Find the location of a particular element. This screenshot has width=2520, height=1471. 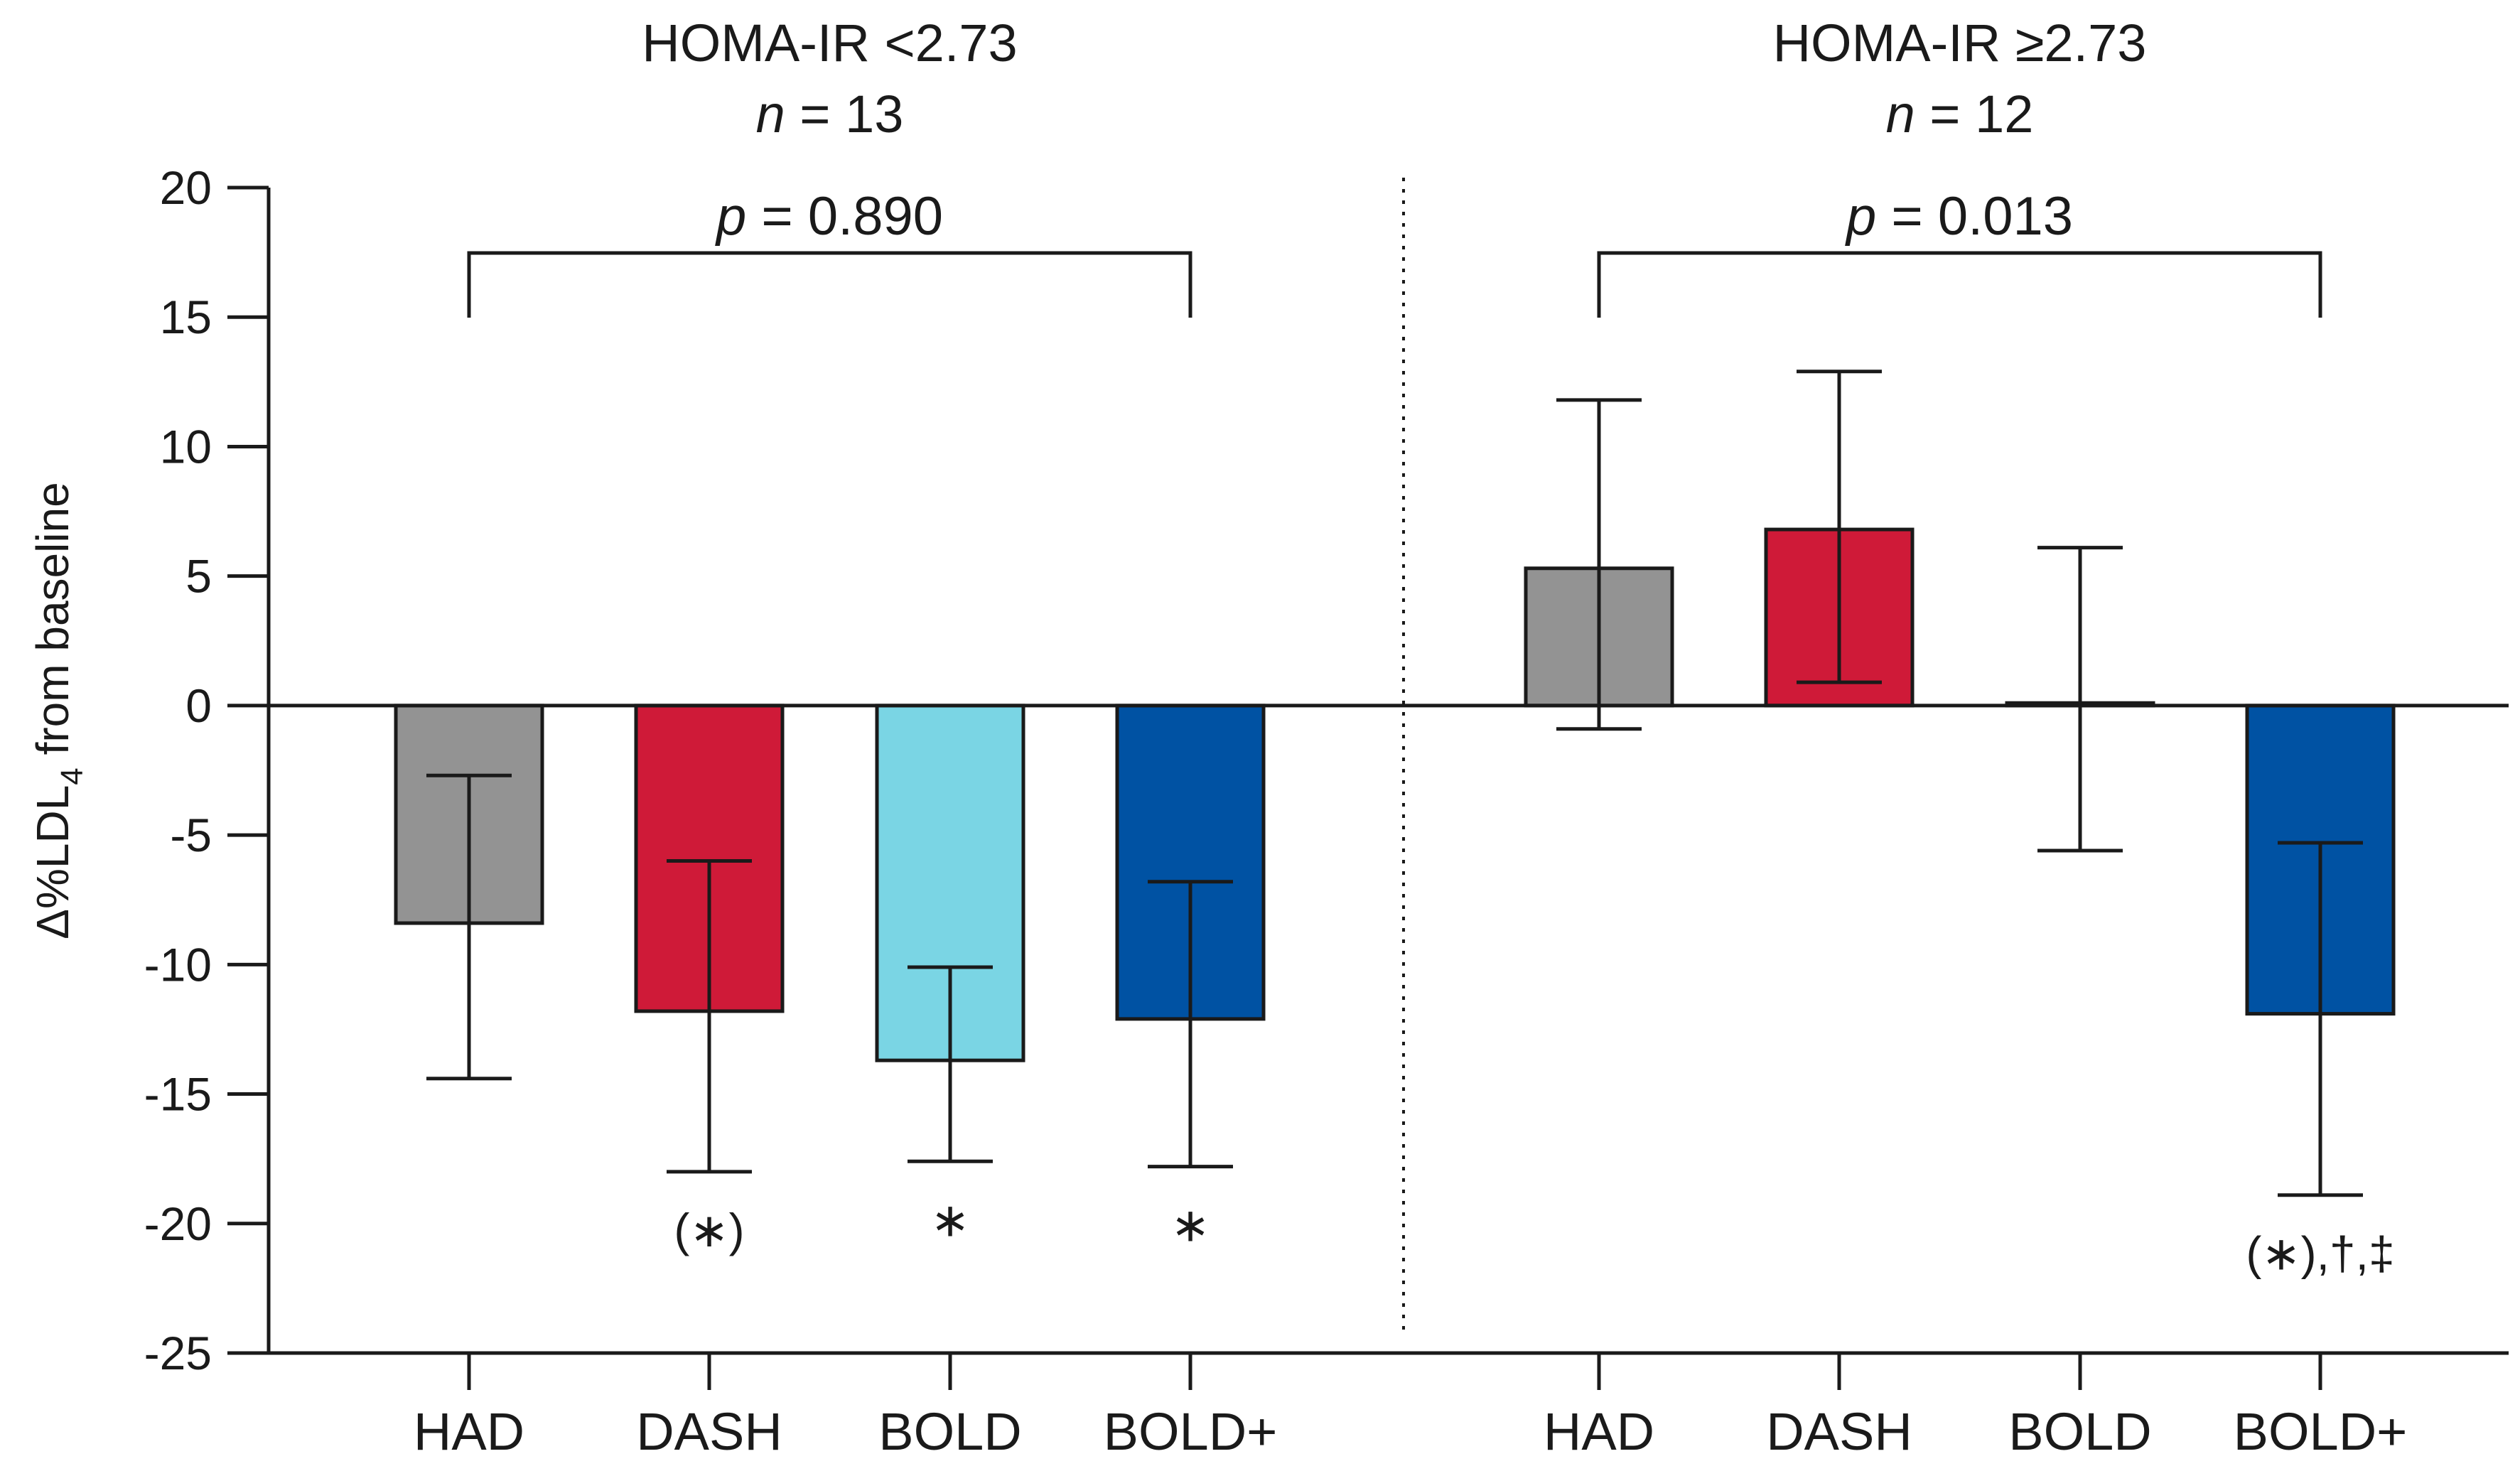

y-tick-label: -25 is located at coordinates (178, 1353).